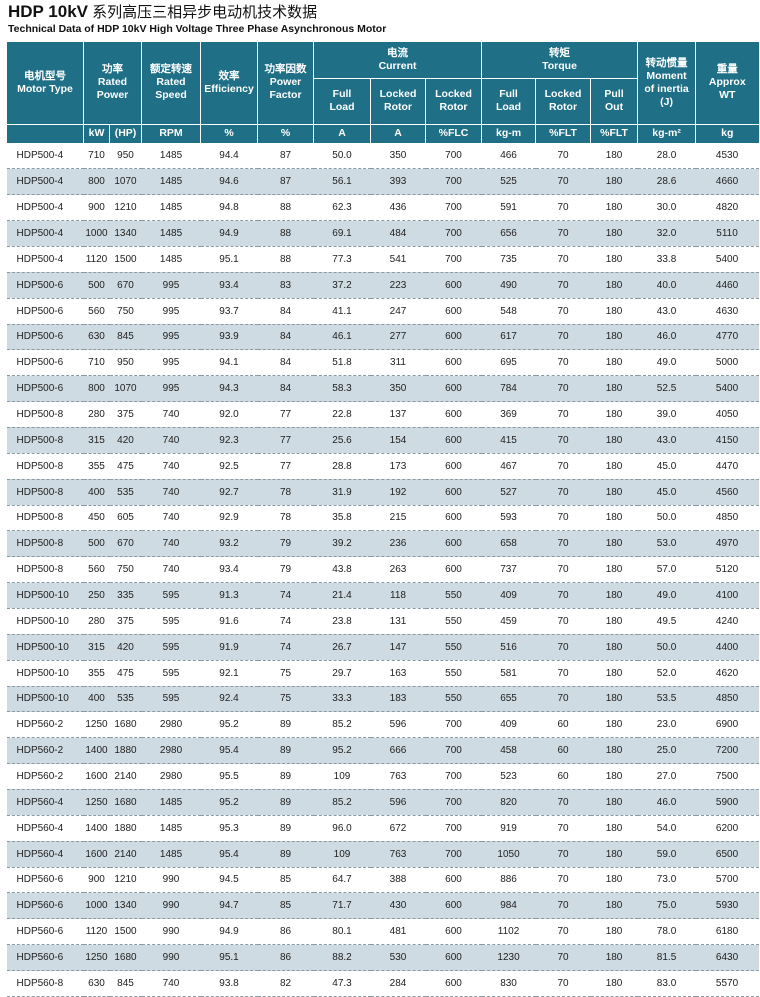 The width and height of the screenshot is (760, 997). Describe the element at coordinates (508, 854) in the screenshot. I see `table-cell: 1050` at that location.